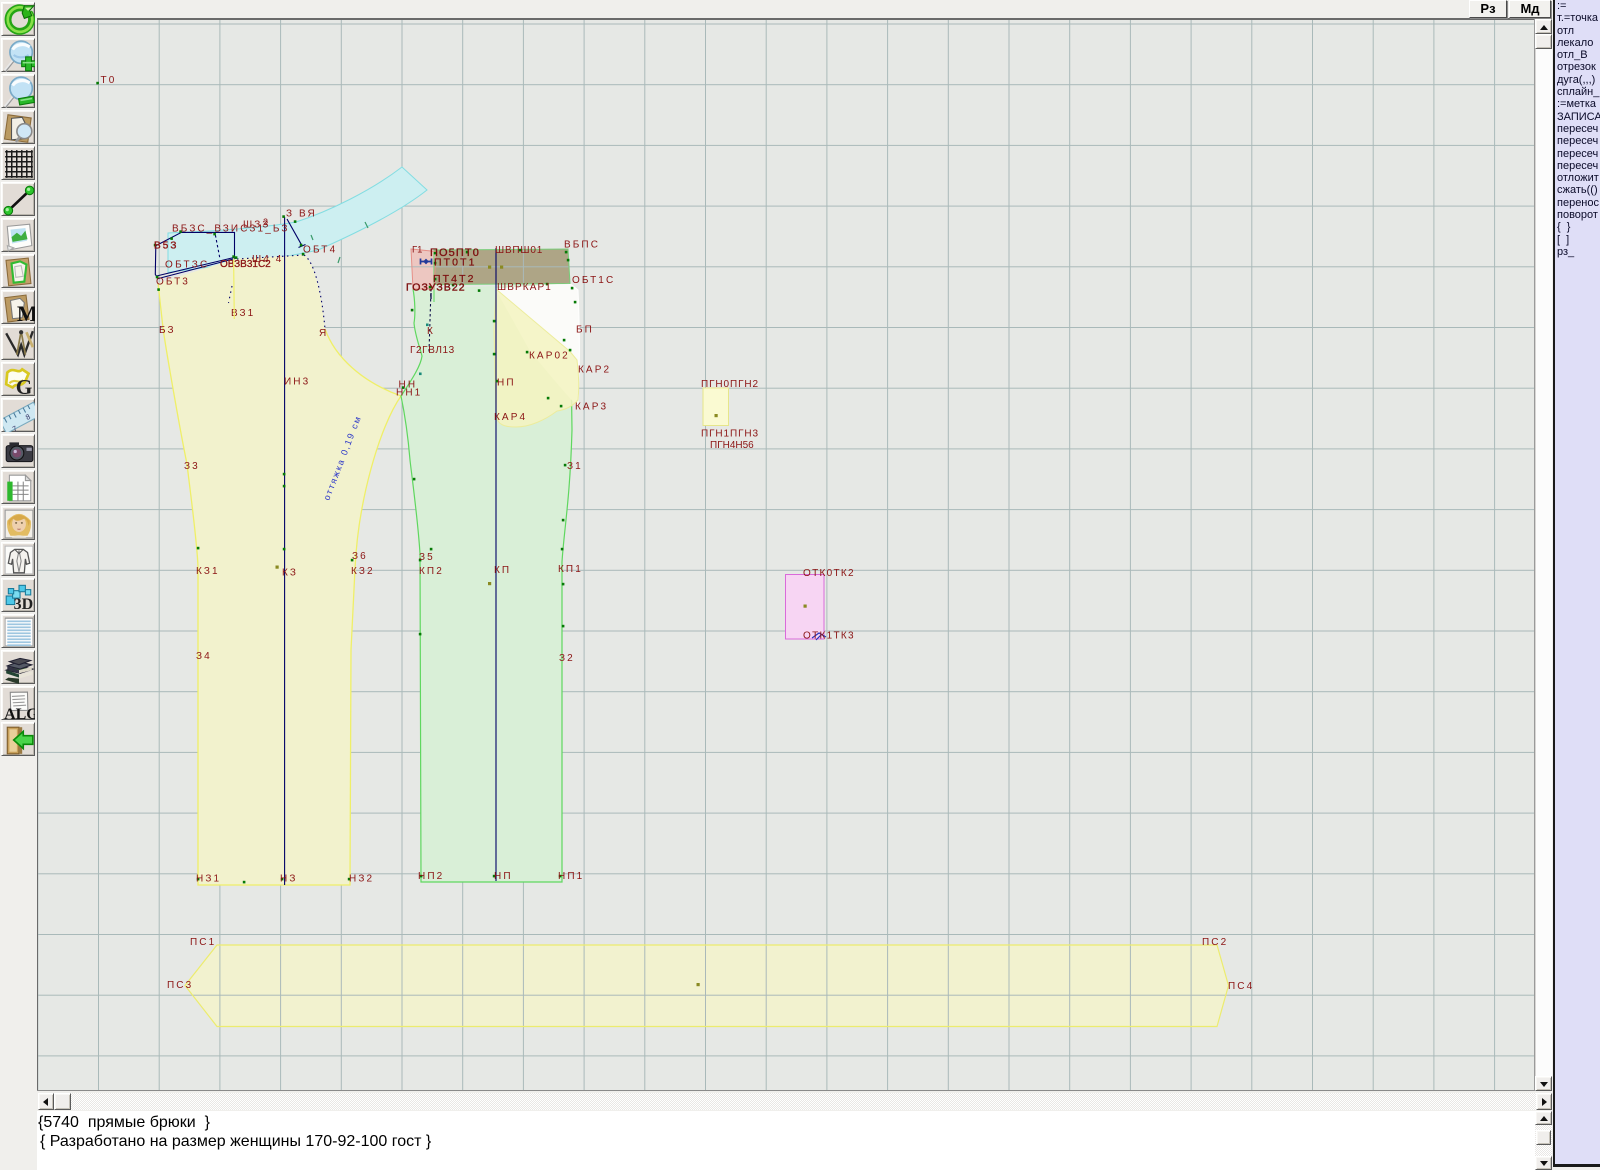 This screenshot has height=1170, width=1600. What do you see at coordinates (323, 333) in the screenshot?
I see `svg-text: Я` at bounding box center [323, 333].